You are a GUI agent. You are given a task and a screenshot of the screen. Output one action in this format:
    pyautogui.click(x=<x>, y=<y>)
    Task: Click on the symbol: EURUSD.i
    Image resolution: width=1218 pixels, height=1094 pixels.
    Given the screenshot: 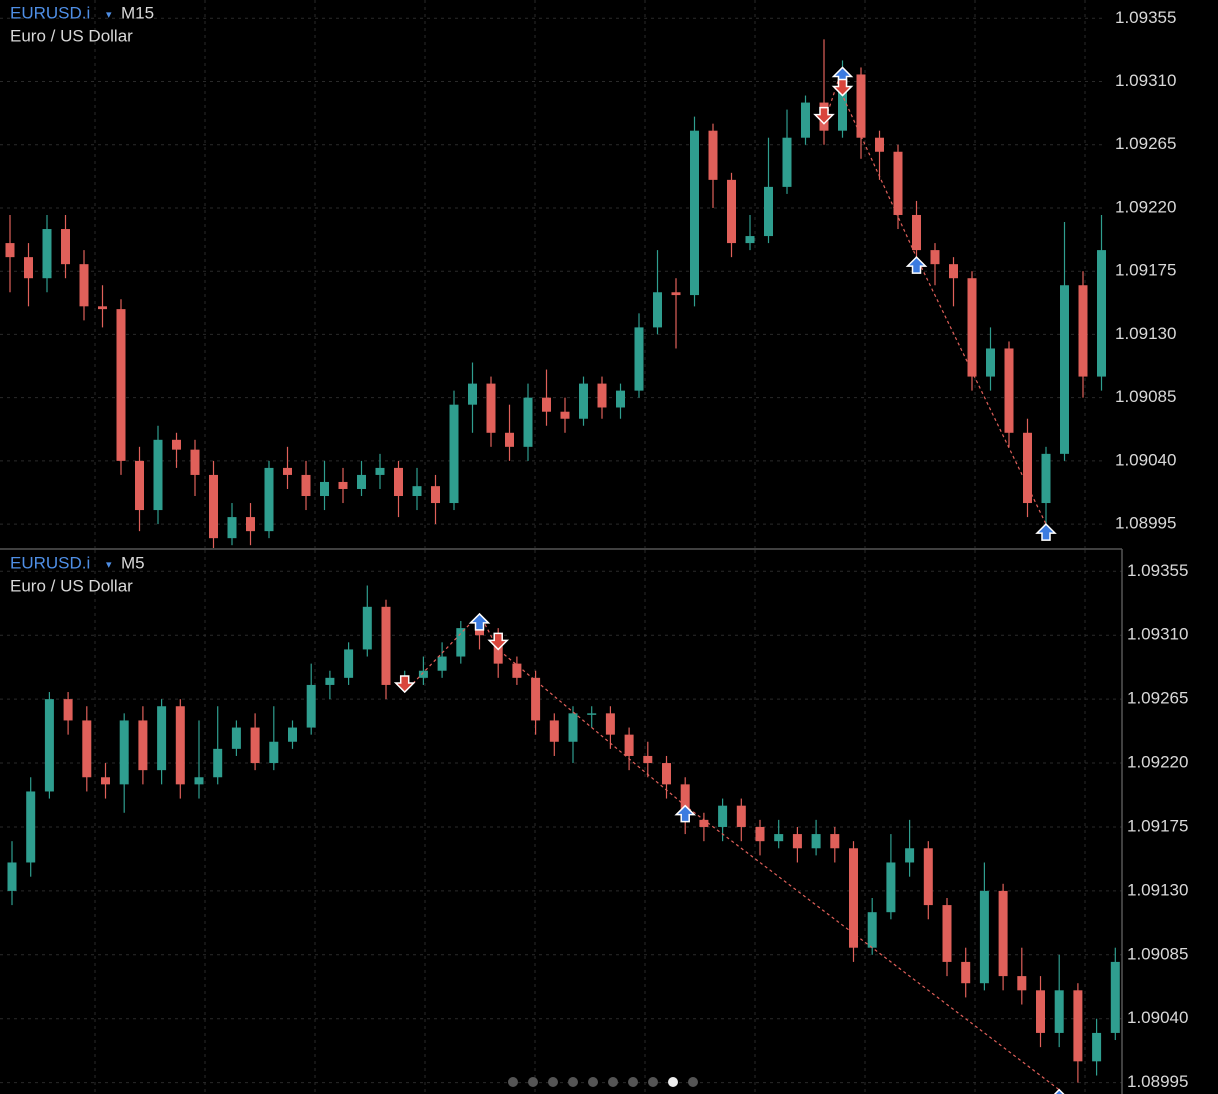 What is the action you would take?
    pyautogui.click(x=50, y=12)
    